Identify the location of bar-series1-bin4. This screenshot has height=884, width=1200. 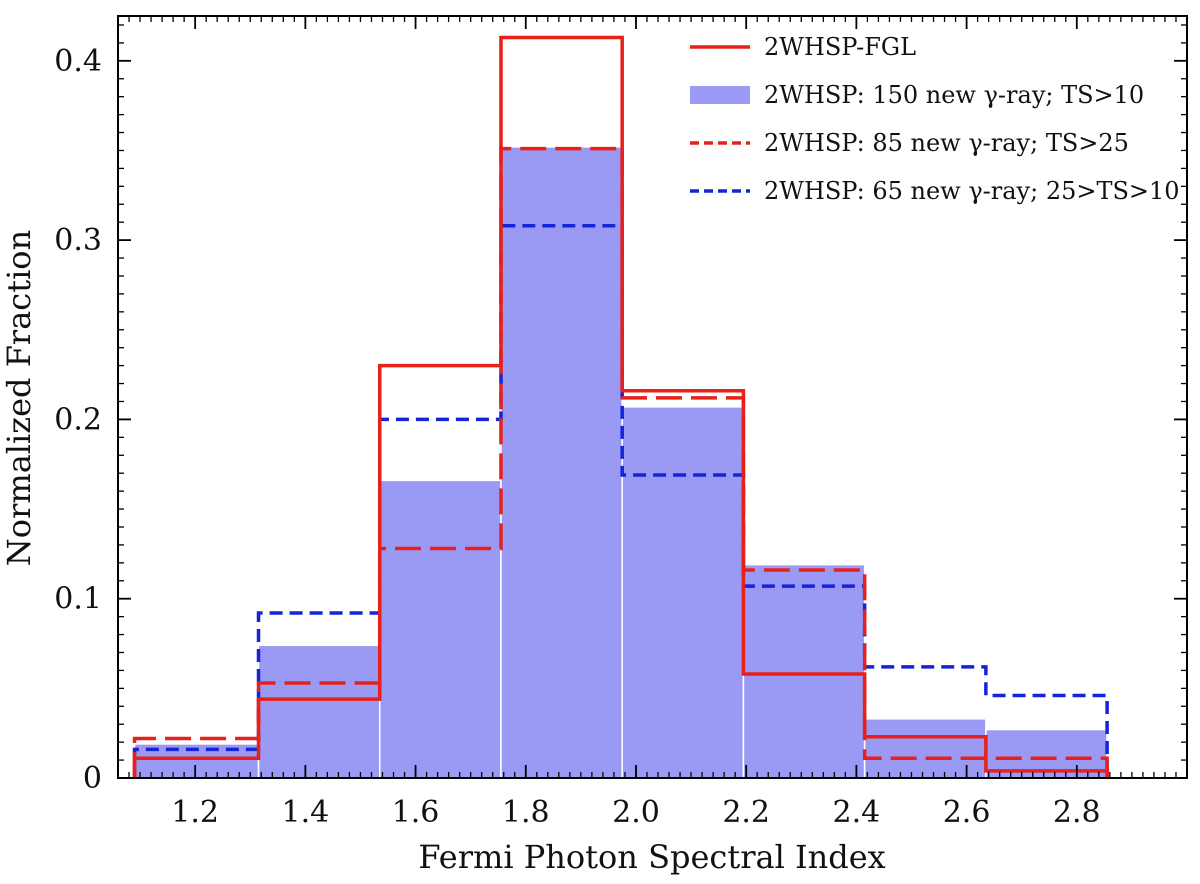
(683, 592).